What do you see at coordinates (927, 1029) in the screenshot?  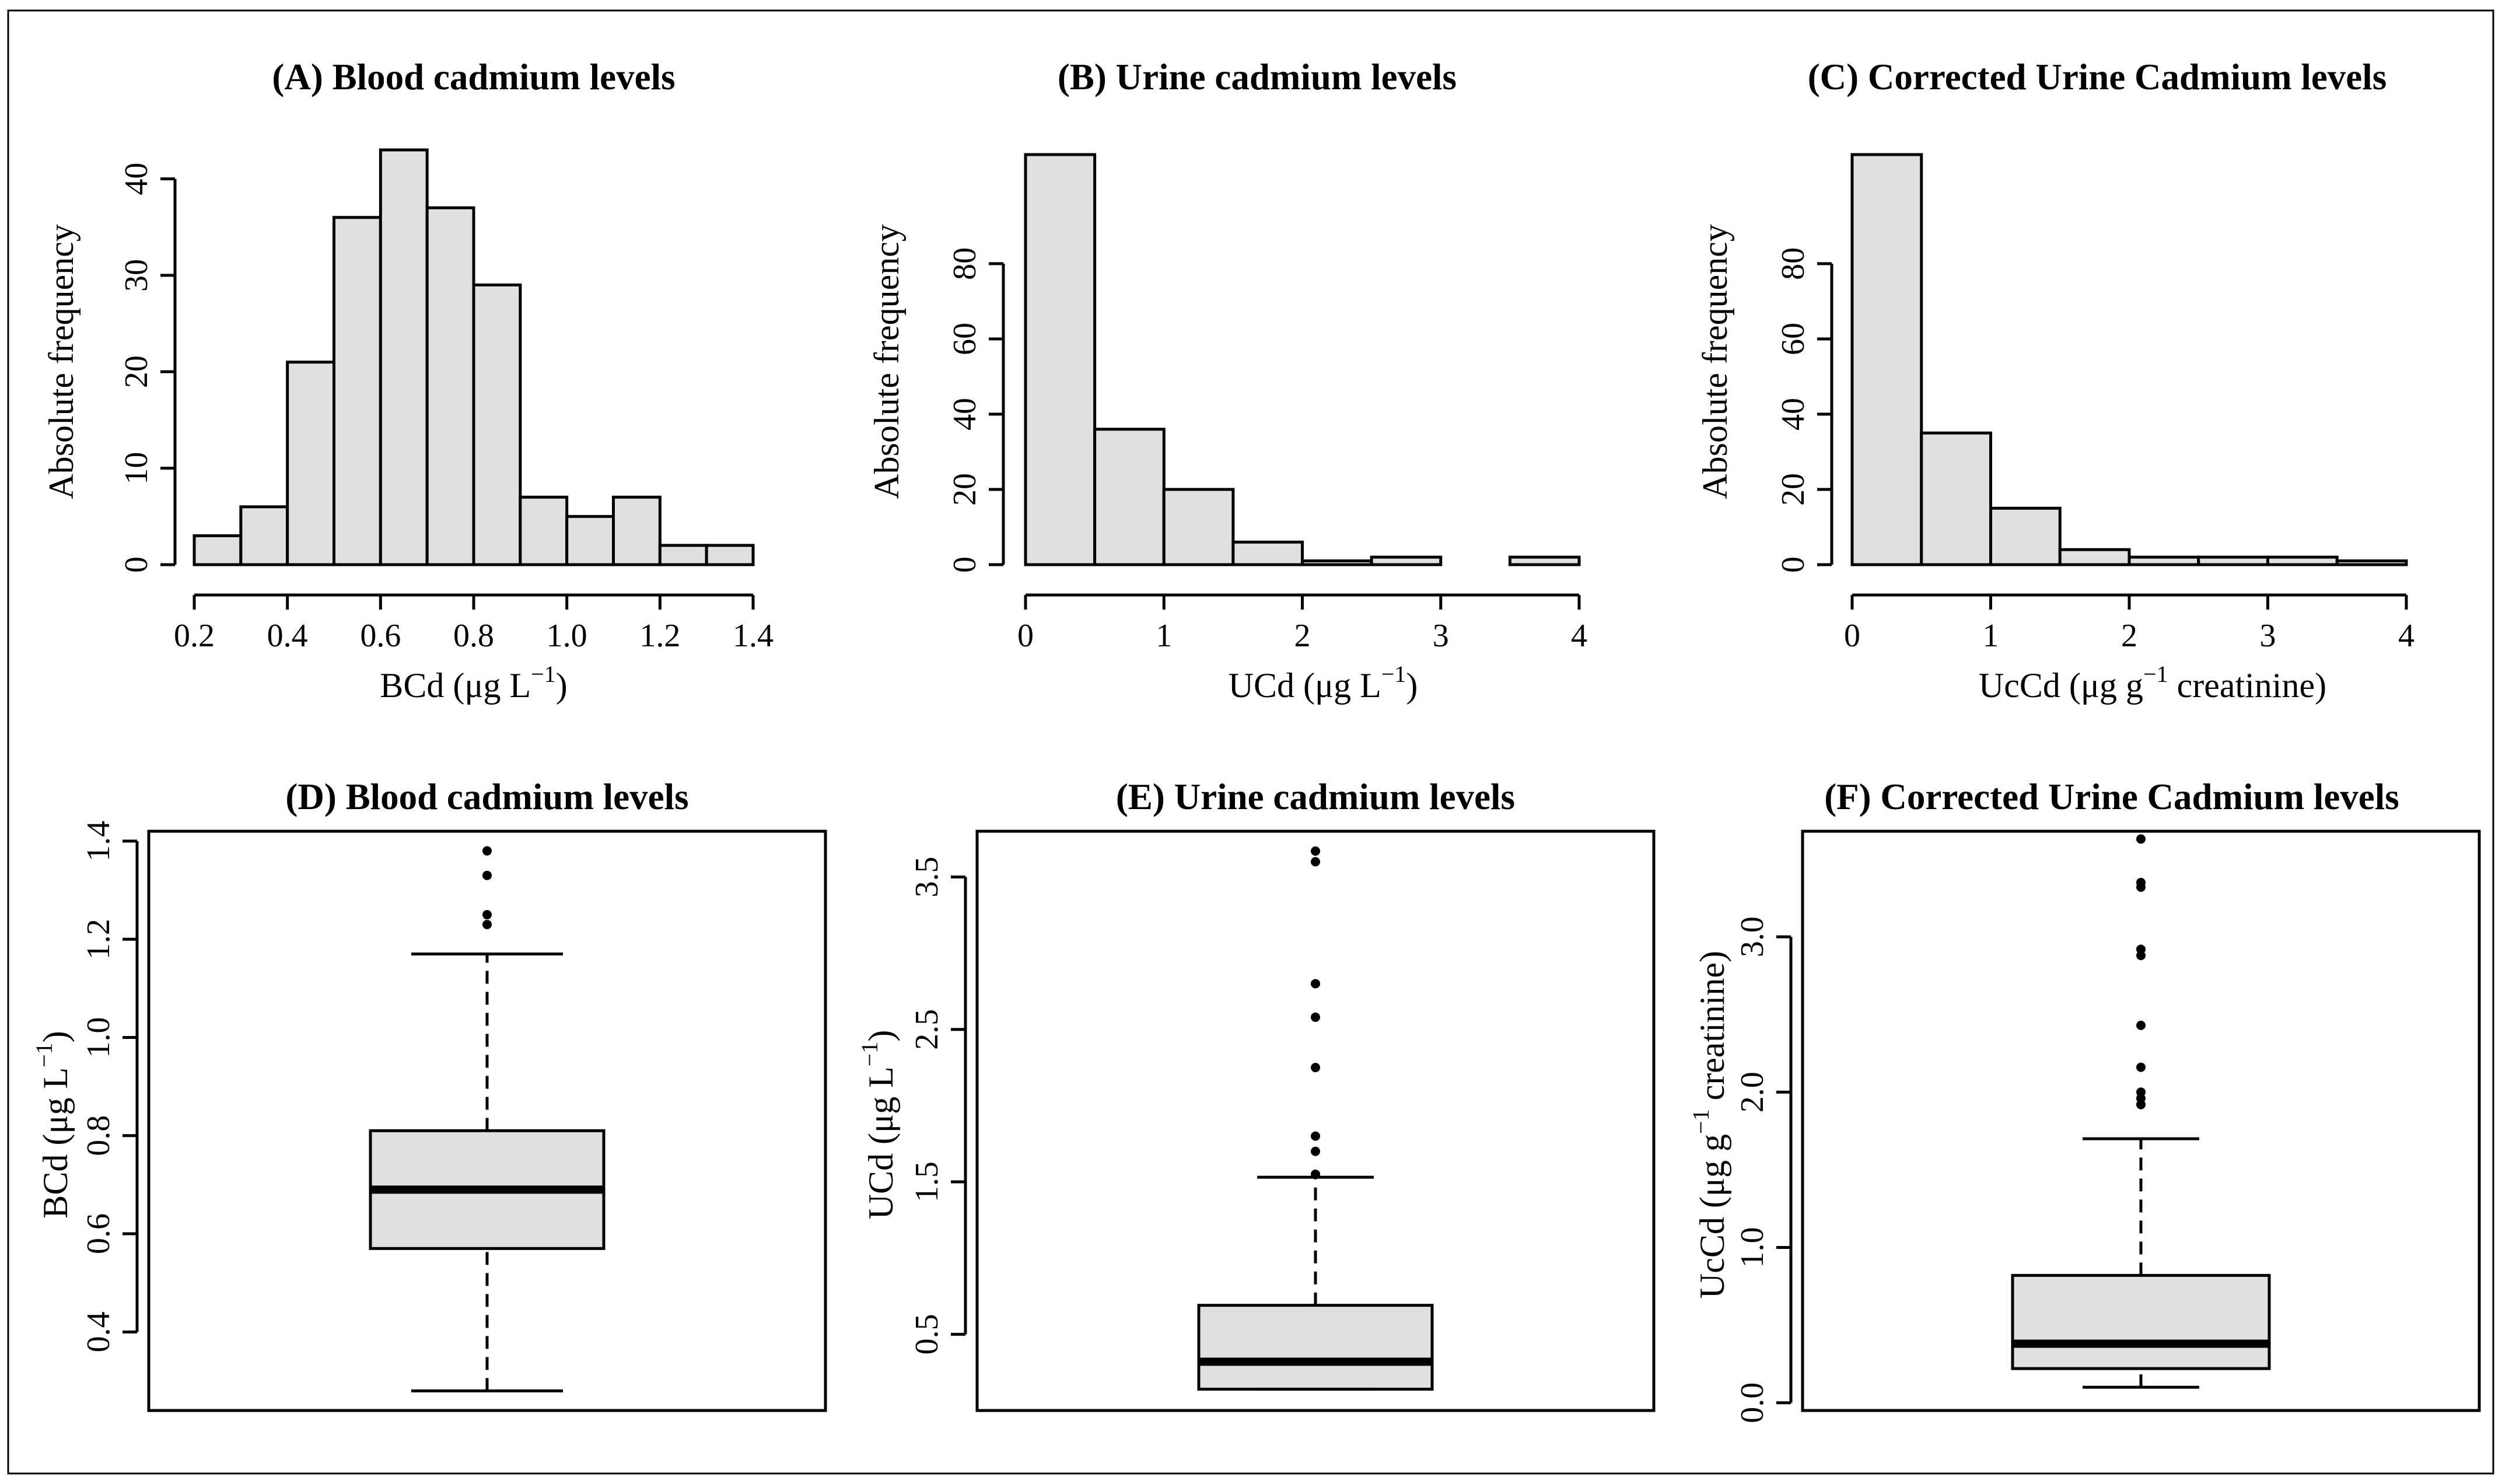 I see `panel-e-y-tick-label: 2.5` at bounding box center [927, 1029].